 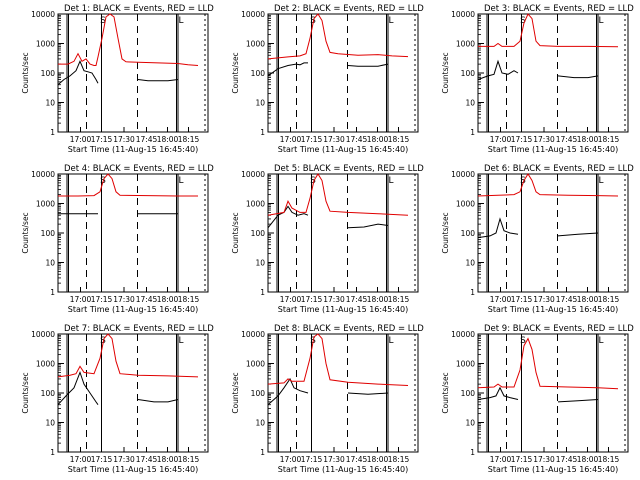 I want to click on panel-title: Det 6: BLACK = Events, RED = LLD, so click(x=559, y=169).